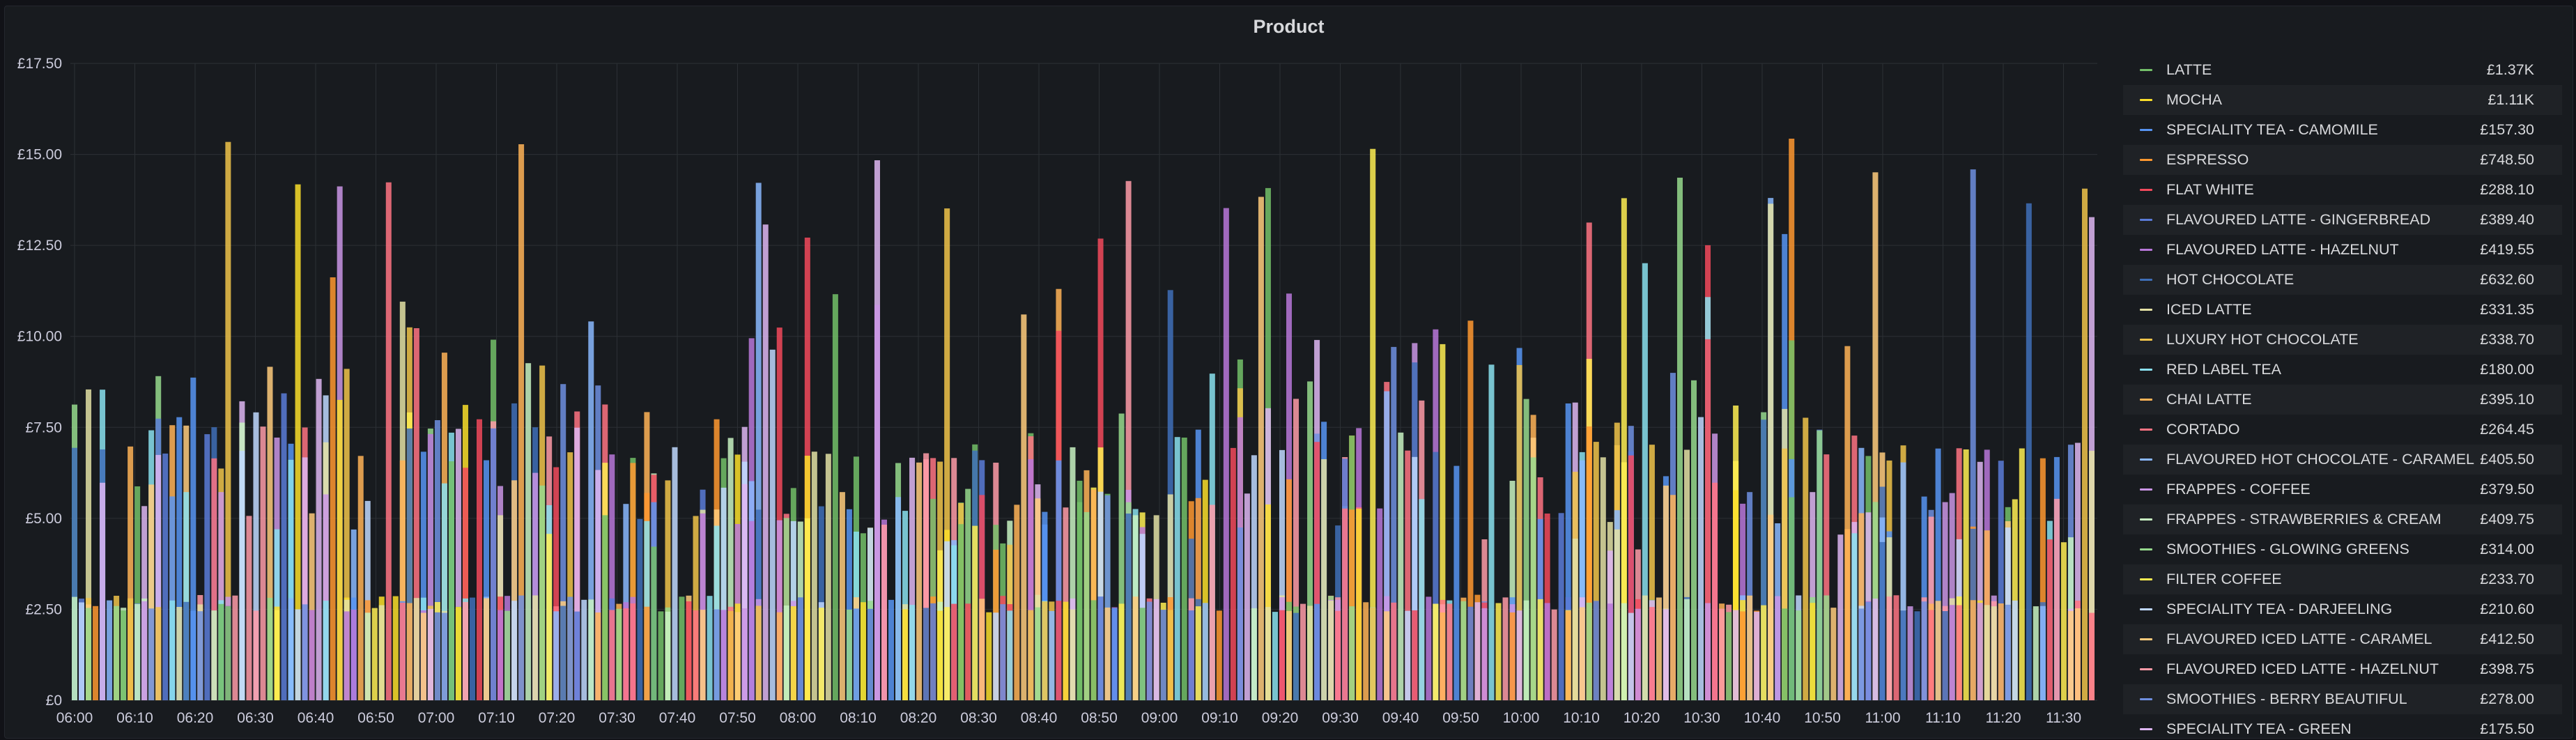  Describe the element at coordinates (2342, 669) in the screenshot. I see `legend-item: FLAVOURED ICED LATTE - HAZELNUT £398.75` at that location.